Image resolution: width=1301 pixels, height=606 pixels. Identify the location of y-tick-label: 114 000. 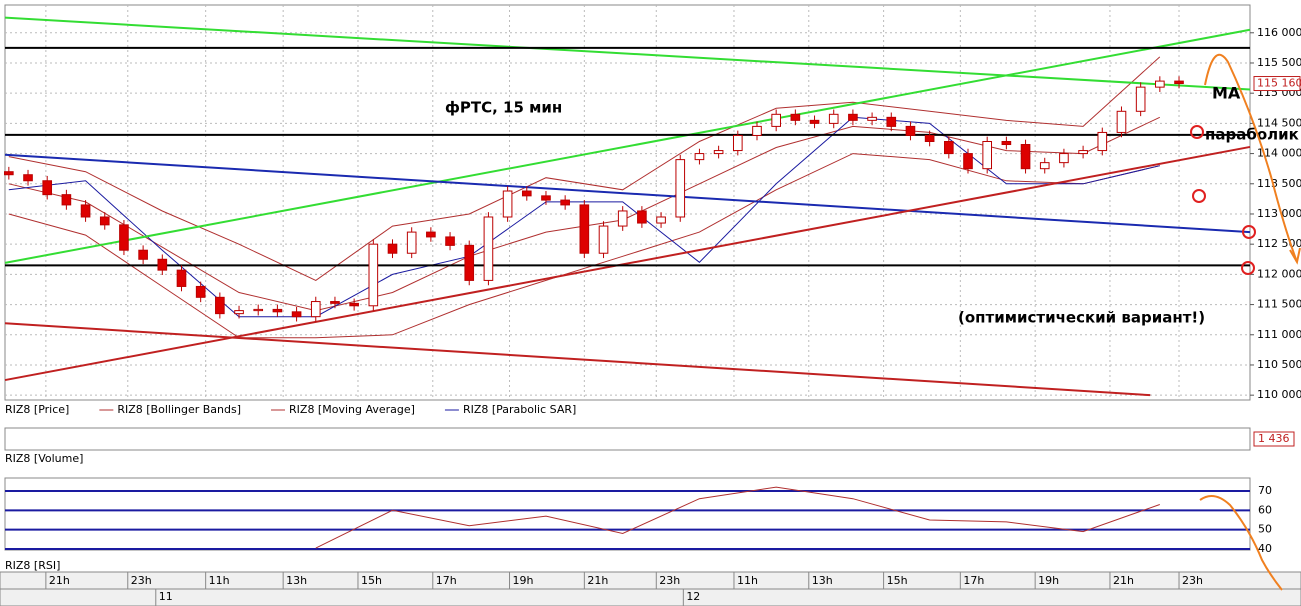
(1279, 153).